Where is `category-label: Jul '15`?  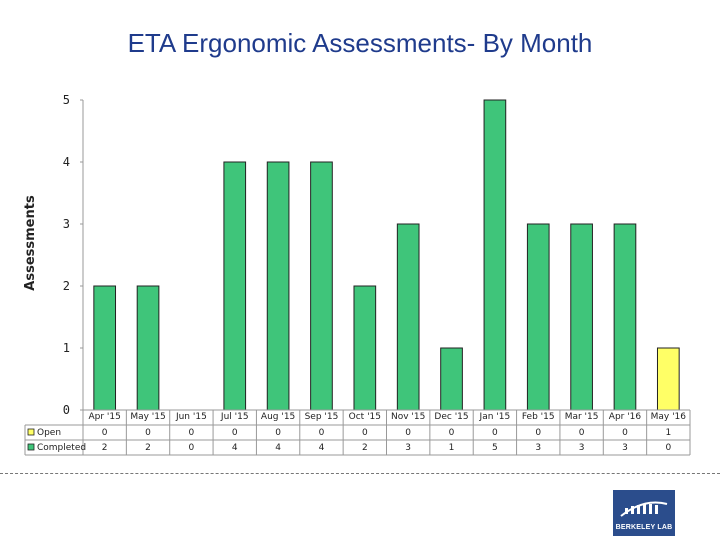
category-label: Jul '15 is located at coordinates (234, 417).